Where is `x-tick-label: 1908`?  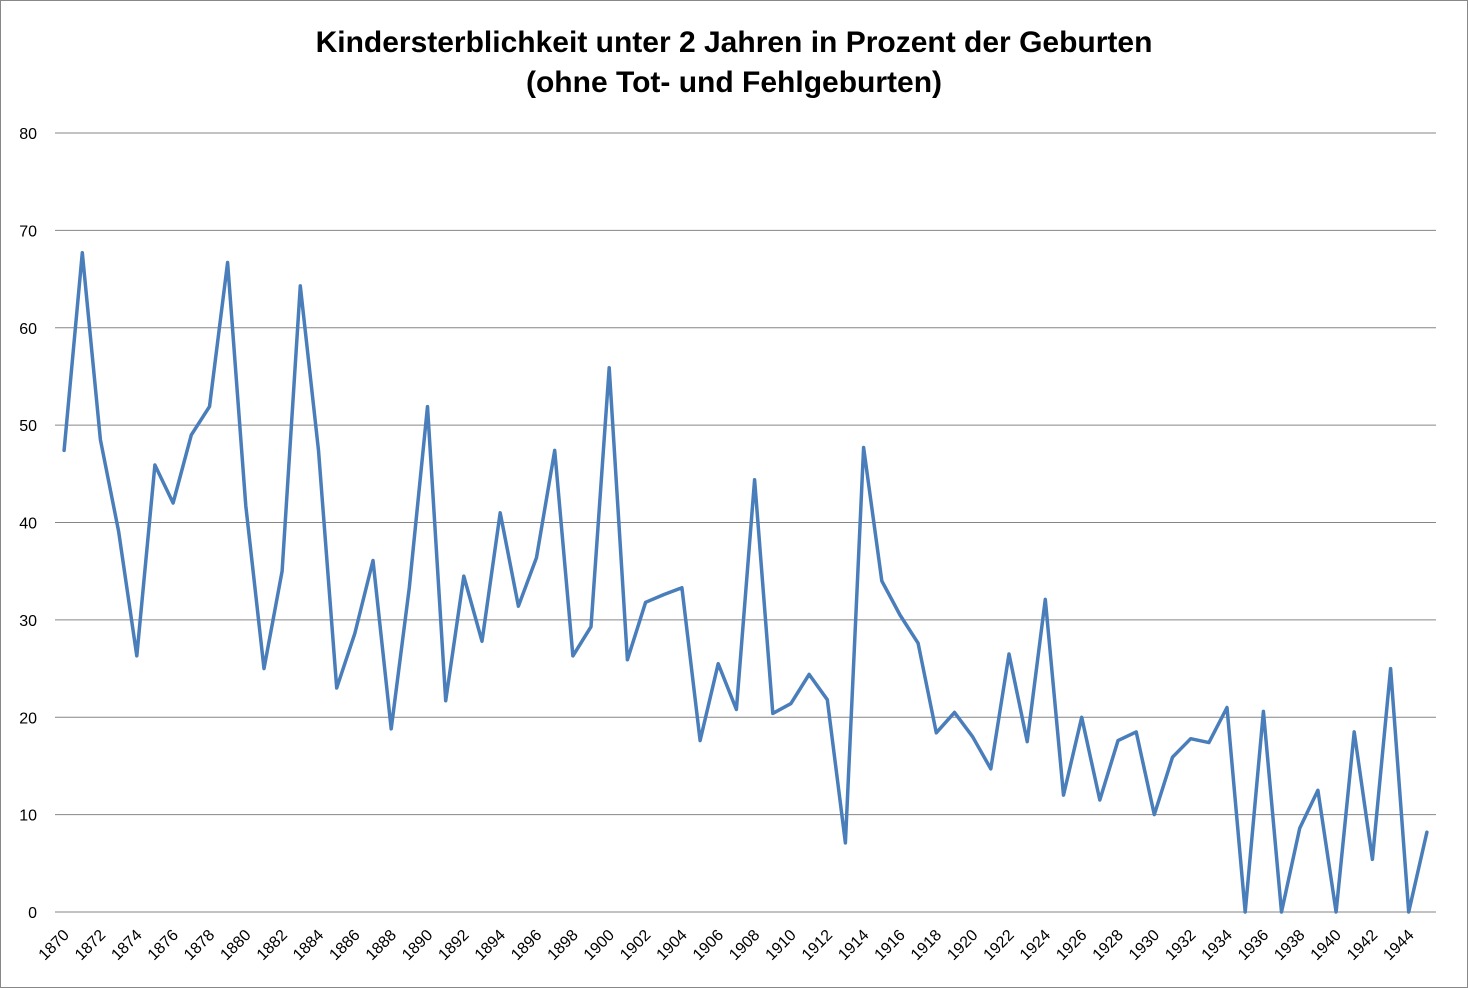 x-tick-label: 1908 is located at coordinates (744, 945).